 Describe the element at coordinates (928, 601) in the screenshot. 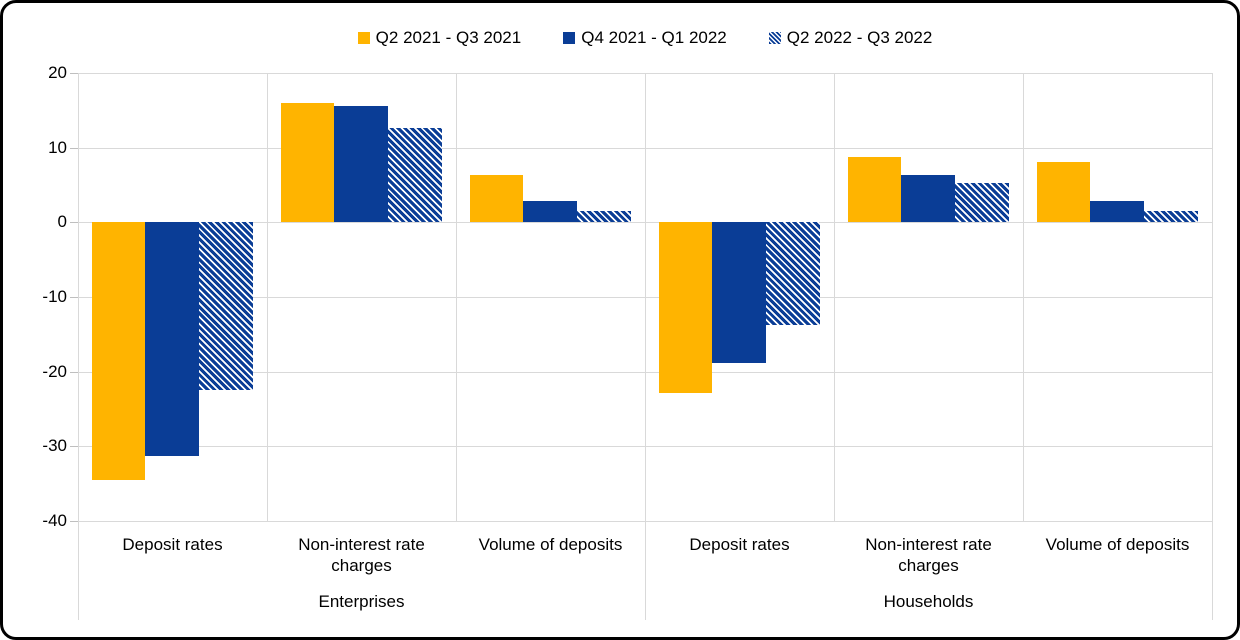

I see `group-label: Households` at that location.